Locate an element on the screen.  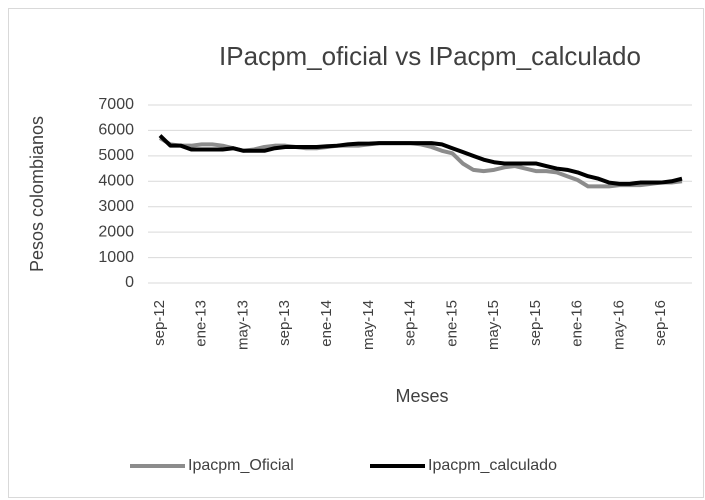
x-tick-label: may-13 is located at coordinates (242, 325).